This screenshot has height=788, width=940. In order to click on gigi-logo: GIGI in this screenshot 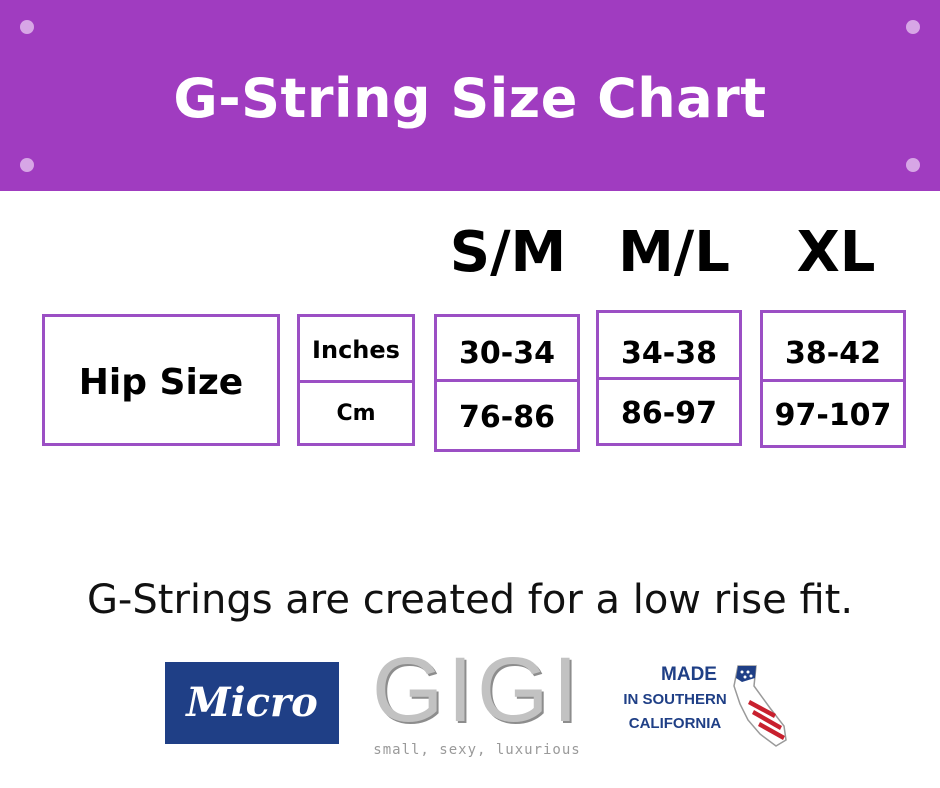, I will do `click(477, 690)`.